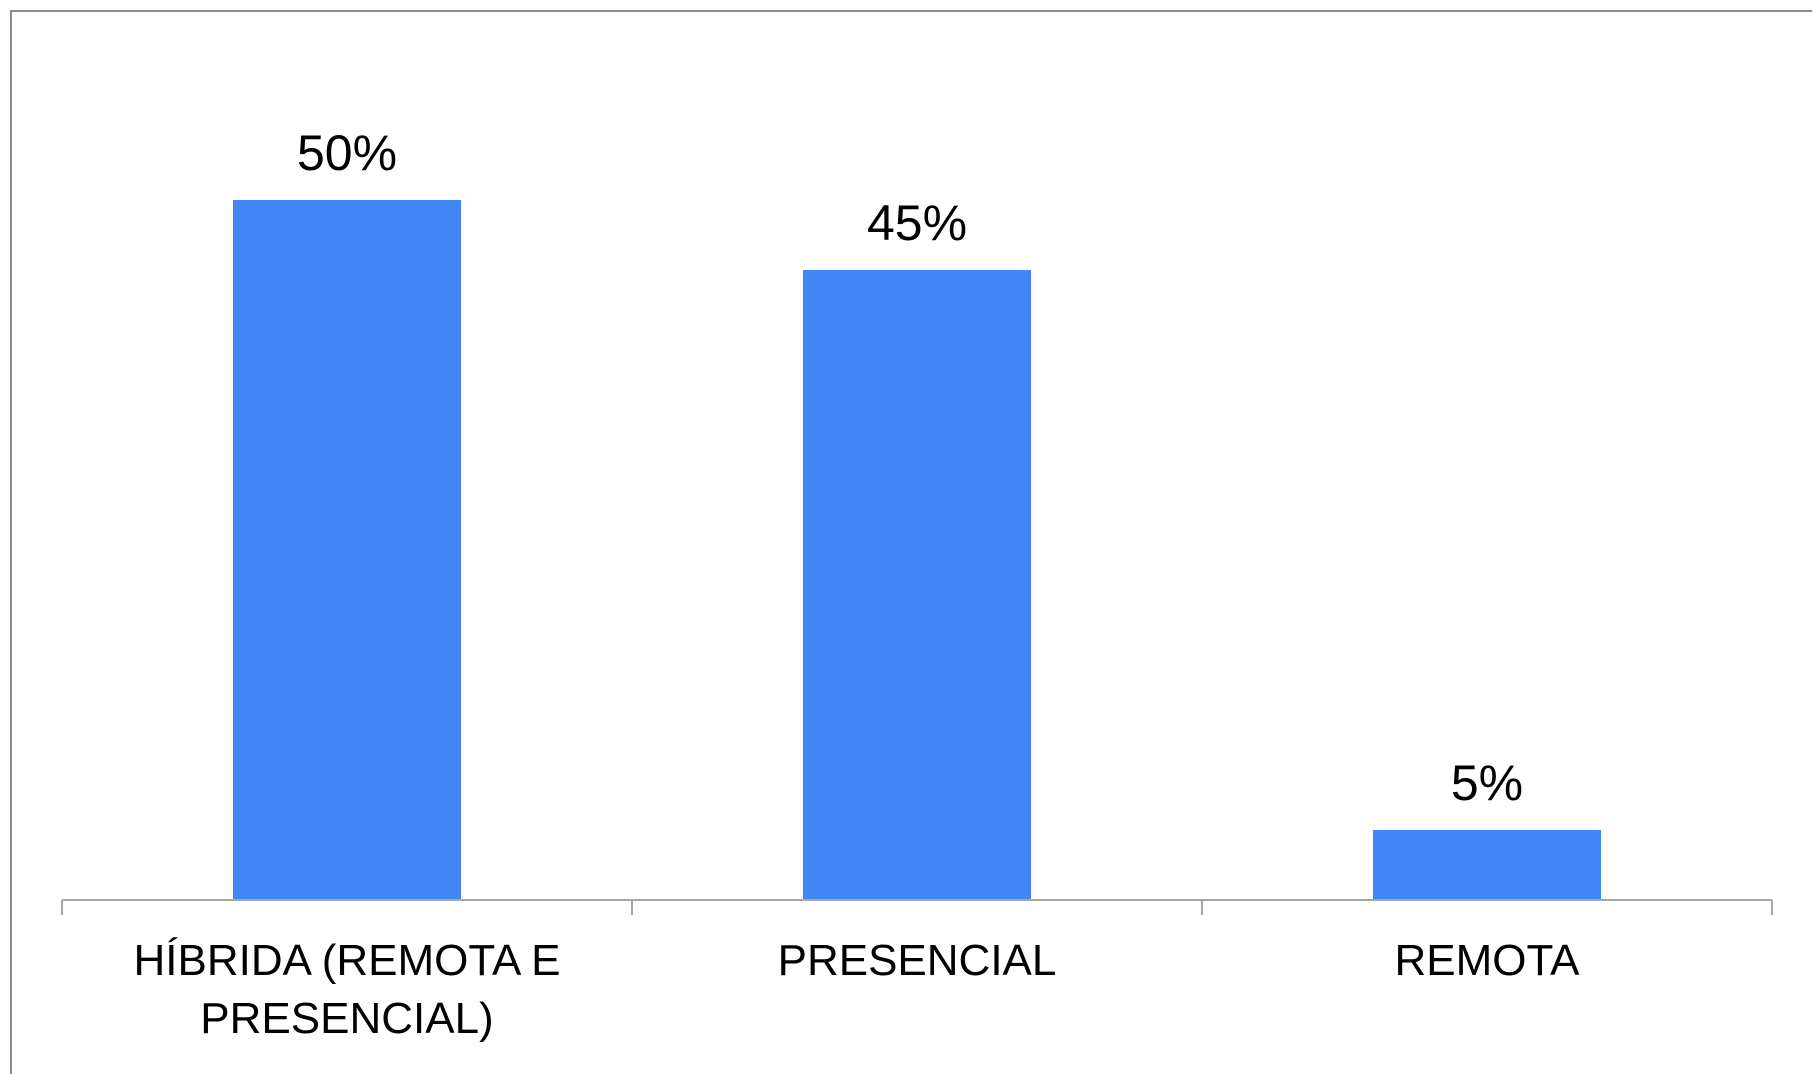 The width and height of the screenshot is (1813, 1075). I want to click on x-tick-label-line: PRESENCIAL), so click(346, 1018).